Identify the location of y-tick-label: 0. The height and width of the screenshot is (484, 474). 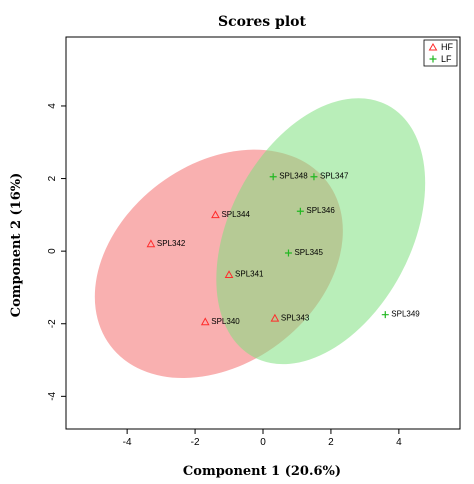
(52, 251).